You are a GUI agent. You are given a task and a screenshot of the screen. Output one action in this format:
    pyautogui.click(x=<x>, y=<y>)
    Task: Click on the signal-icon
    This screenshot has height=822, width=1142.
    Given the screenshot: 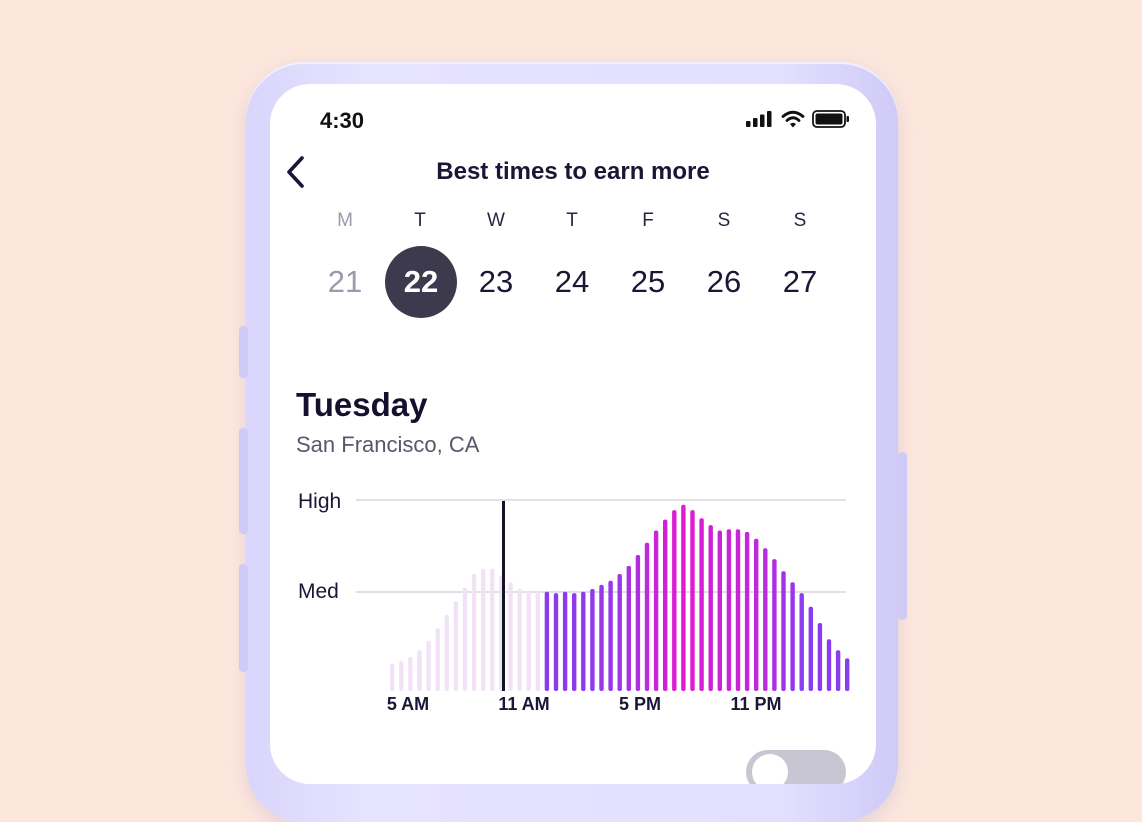 What is the action you would take?
    pyautogui.click(x=759, y=119)
    